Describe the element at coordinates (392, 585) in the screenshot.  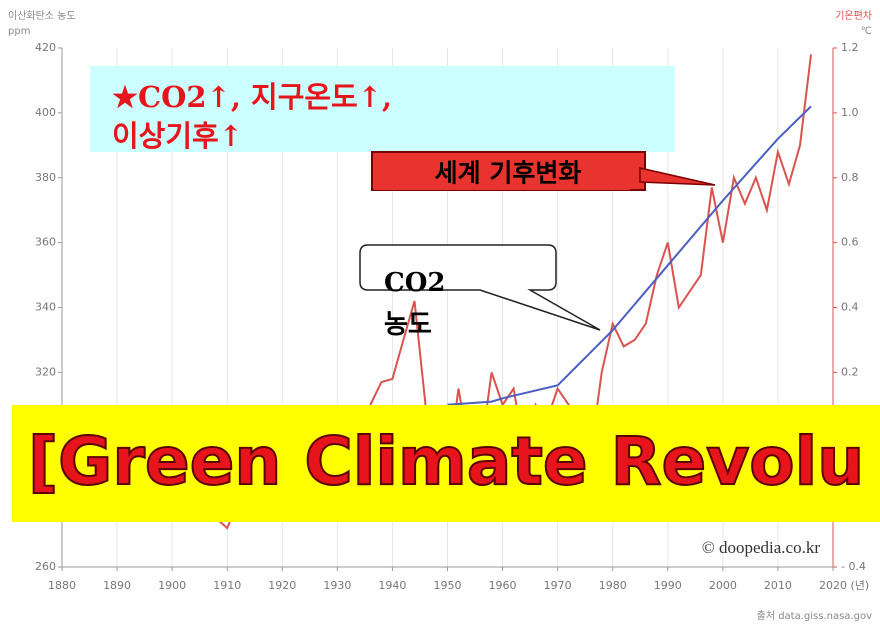
I see `x-tick-label: 1940` at that location.